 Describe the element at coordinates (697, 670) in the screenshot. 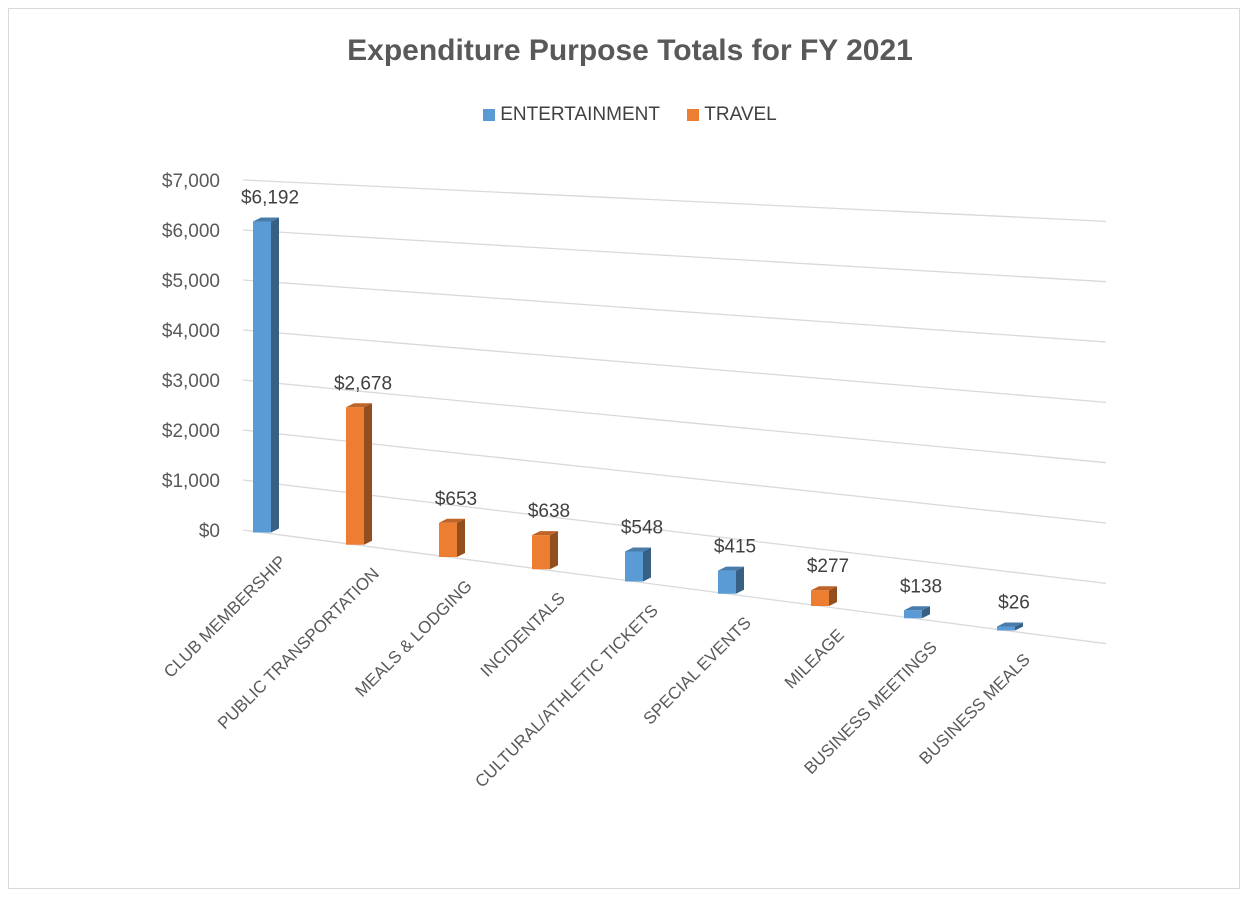

I see `category-label: SPECIAL EVENTS` at that location.